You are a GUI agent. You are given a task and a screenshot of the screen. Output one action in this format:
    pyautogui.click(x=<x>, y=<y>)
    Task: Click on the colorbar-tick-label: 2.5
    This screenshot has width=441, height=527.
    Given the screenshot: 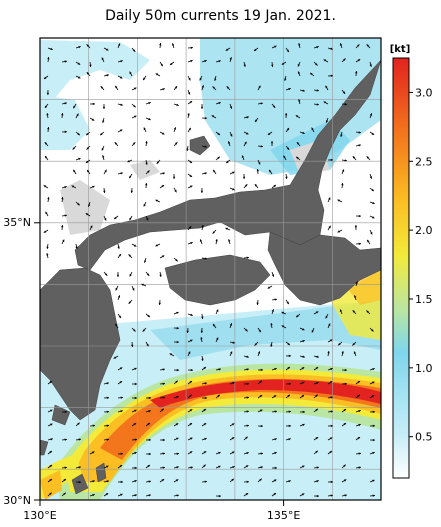 What is the action you would take?
    pyautogui.click(x=424, y=161)
    